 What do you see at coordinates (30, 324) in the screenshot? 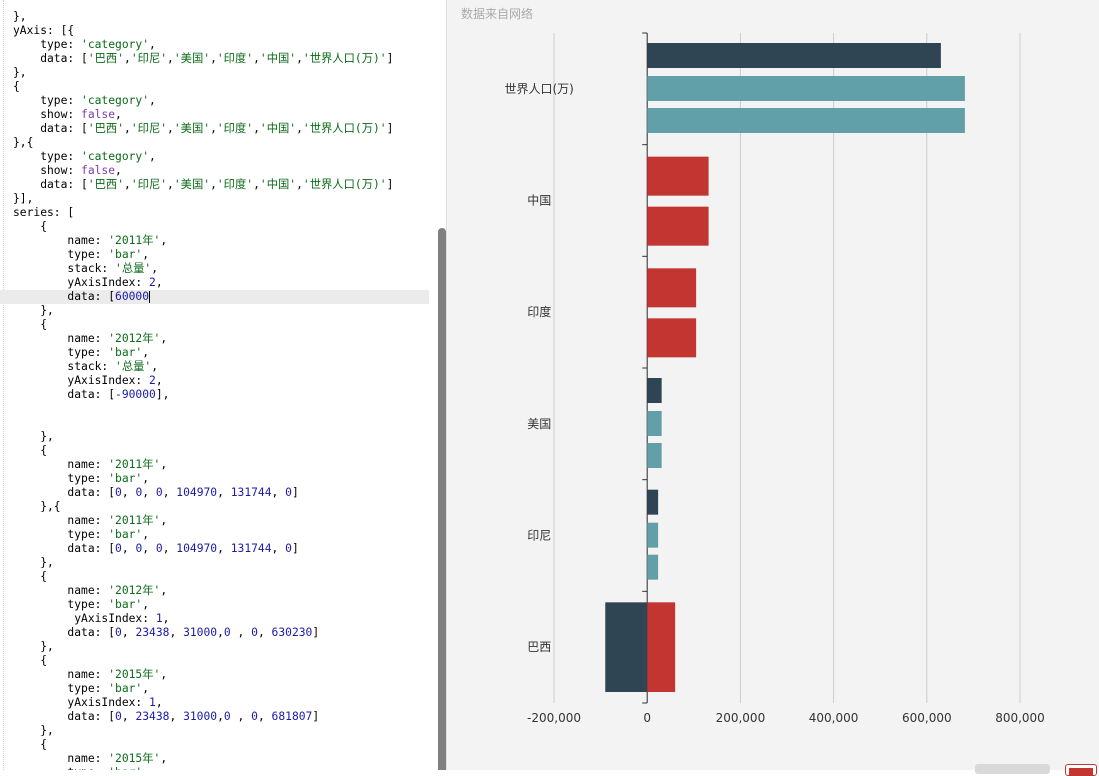
I see `code-token: {` at bounding box center [30, 324].